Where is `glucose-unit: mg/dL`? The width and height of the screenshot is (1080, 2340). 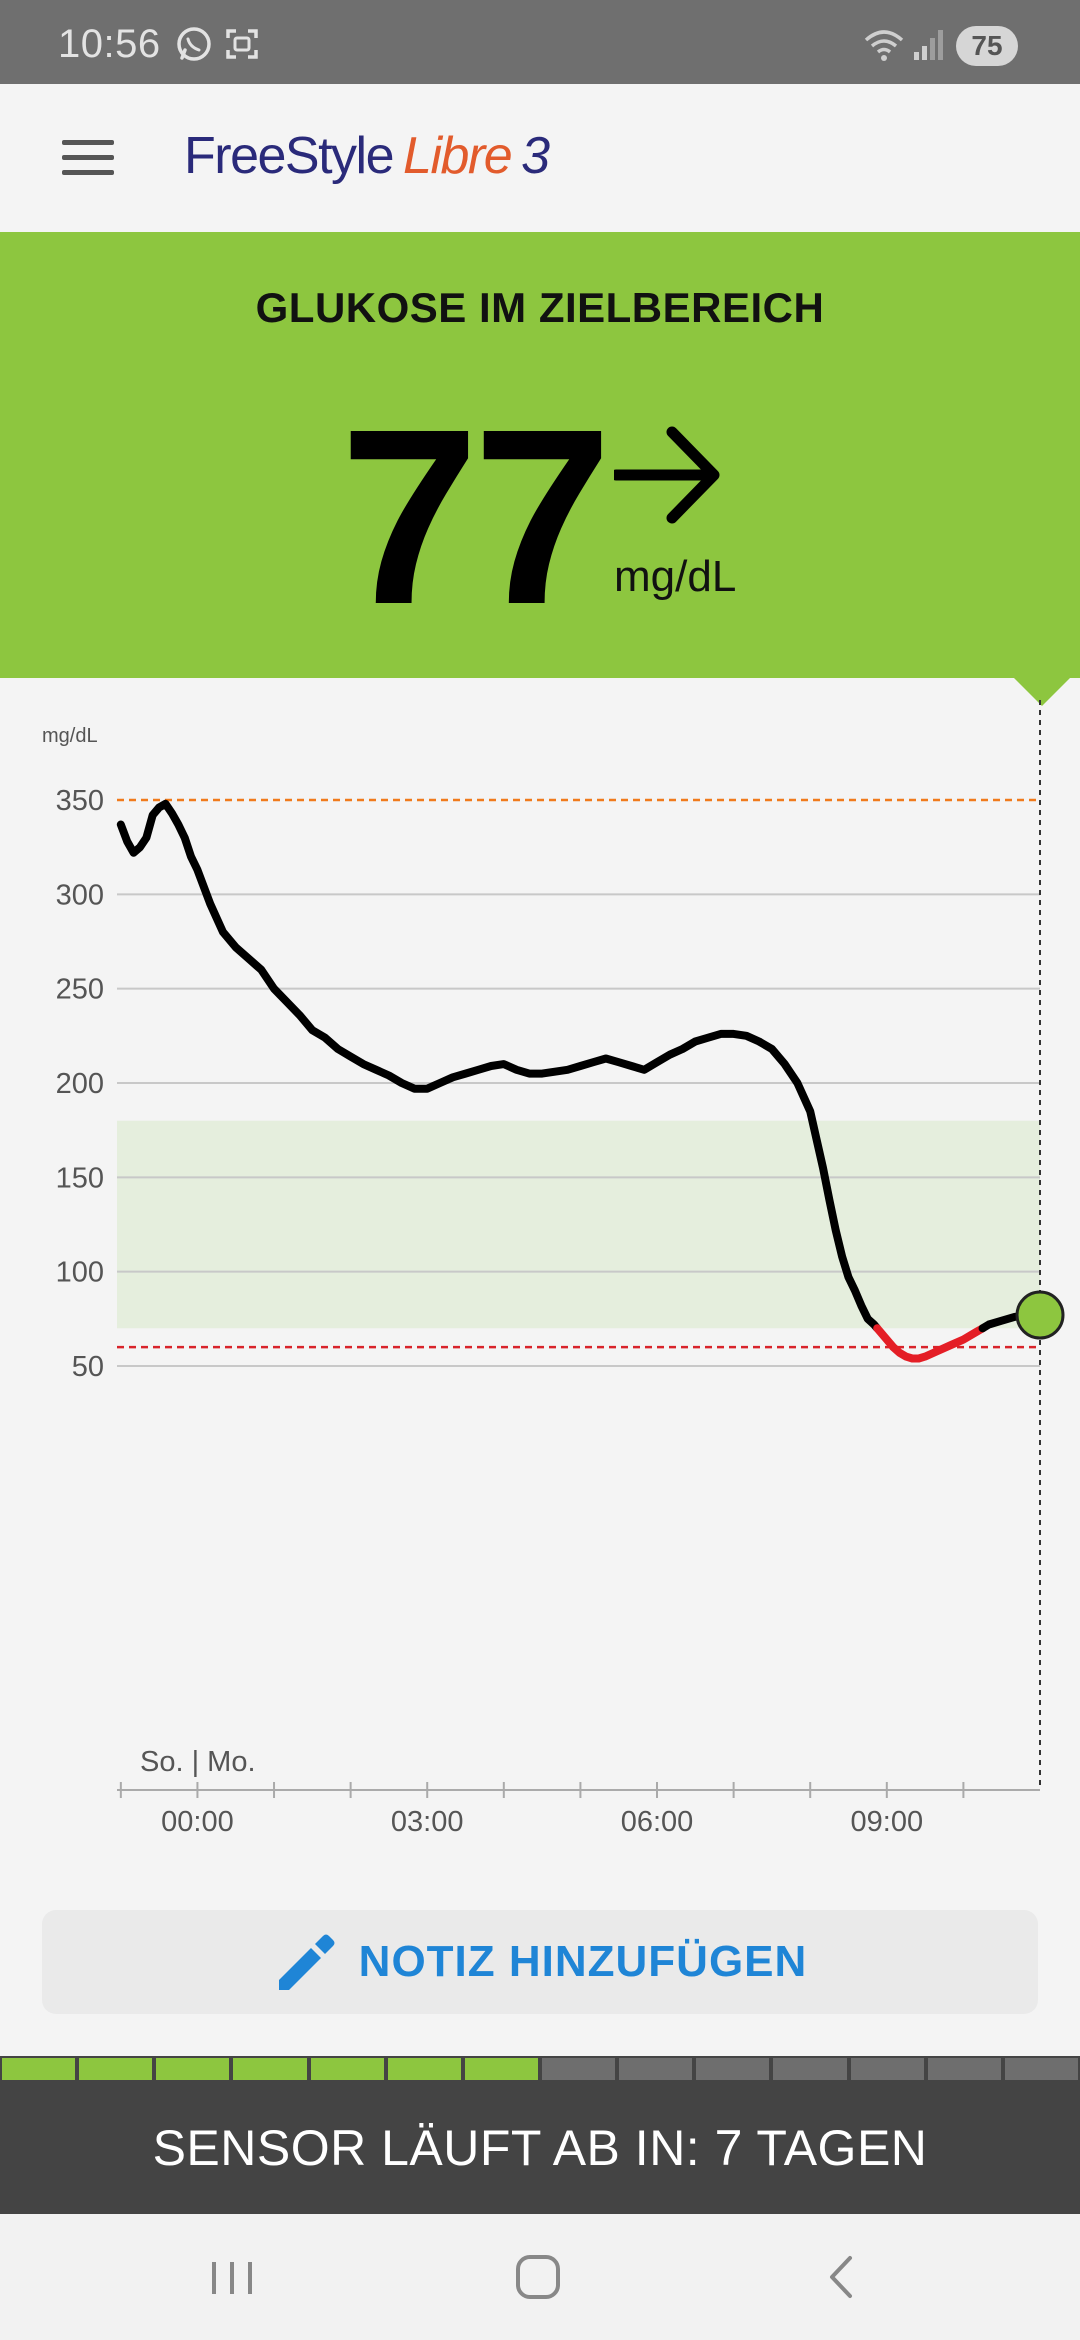
glucose-unit: mg/dL is located at coordinates (675, 576).